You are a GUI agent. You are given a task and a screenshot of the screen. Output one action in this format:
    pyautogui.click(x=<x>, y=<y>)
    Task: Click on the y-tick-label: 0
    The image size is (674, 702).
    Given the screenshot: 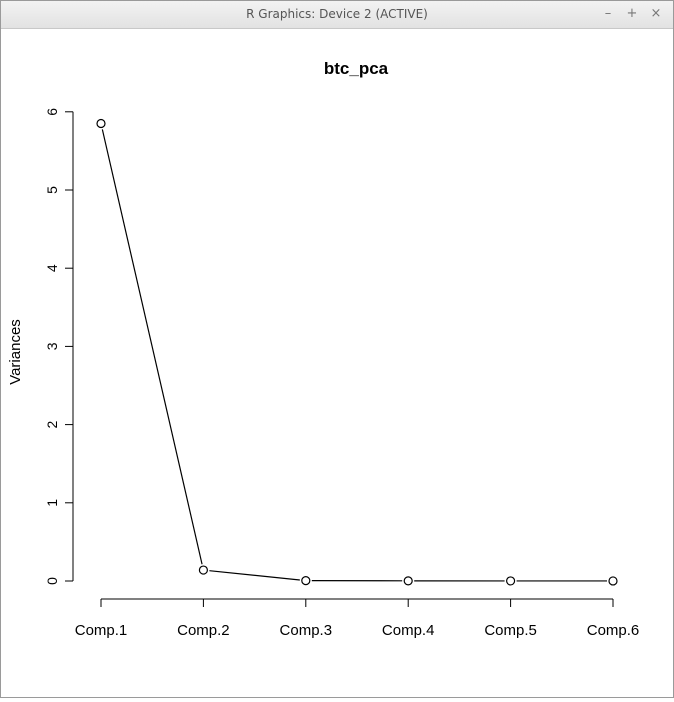 What is the action you would take?
    pyautogui.click(x=52, y=581)
    